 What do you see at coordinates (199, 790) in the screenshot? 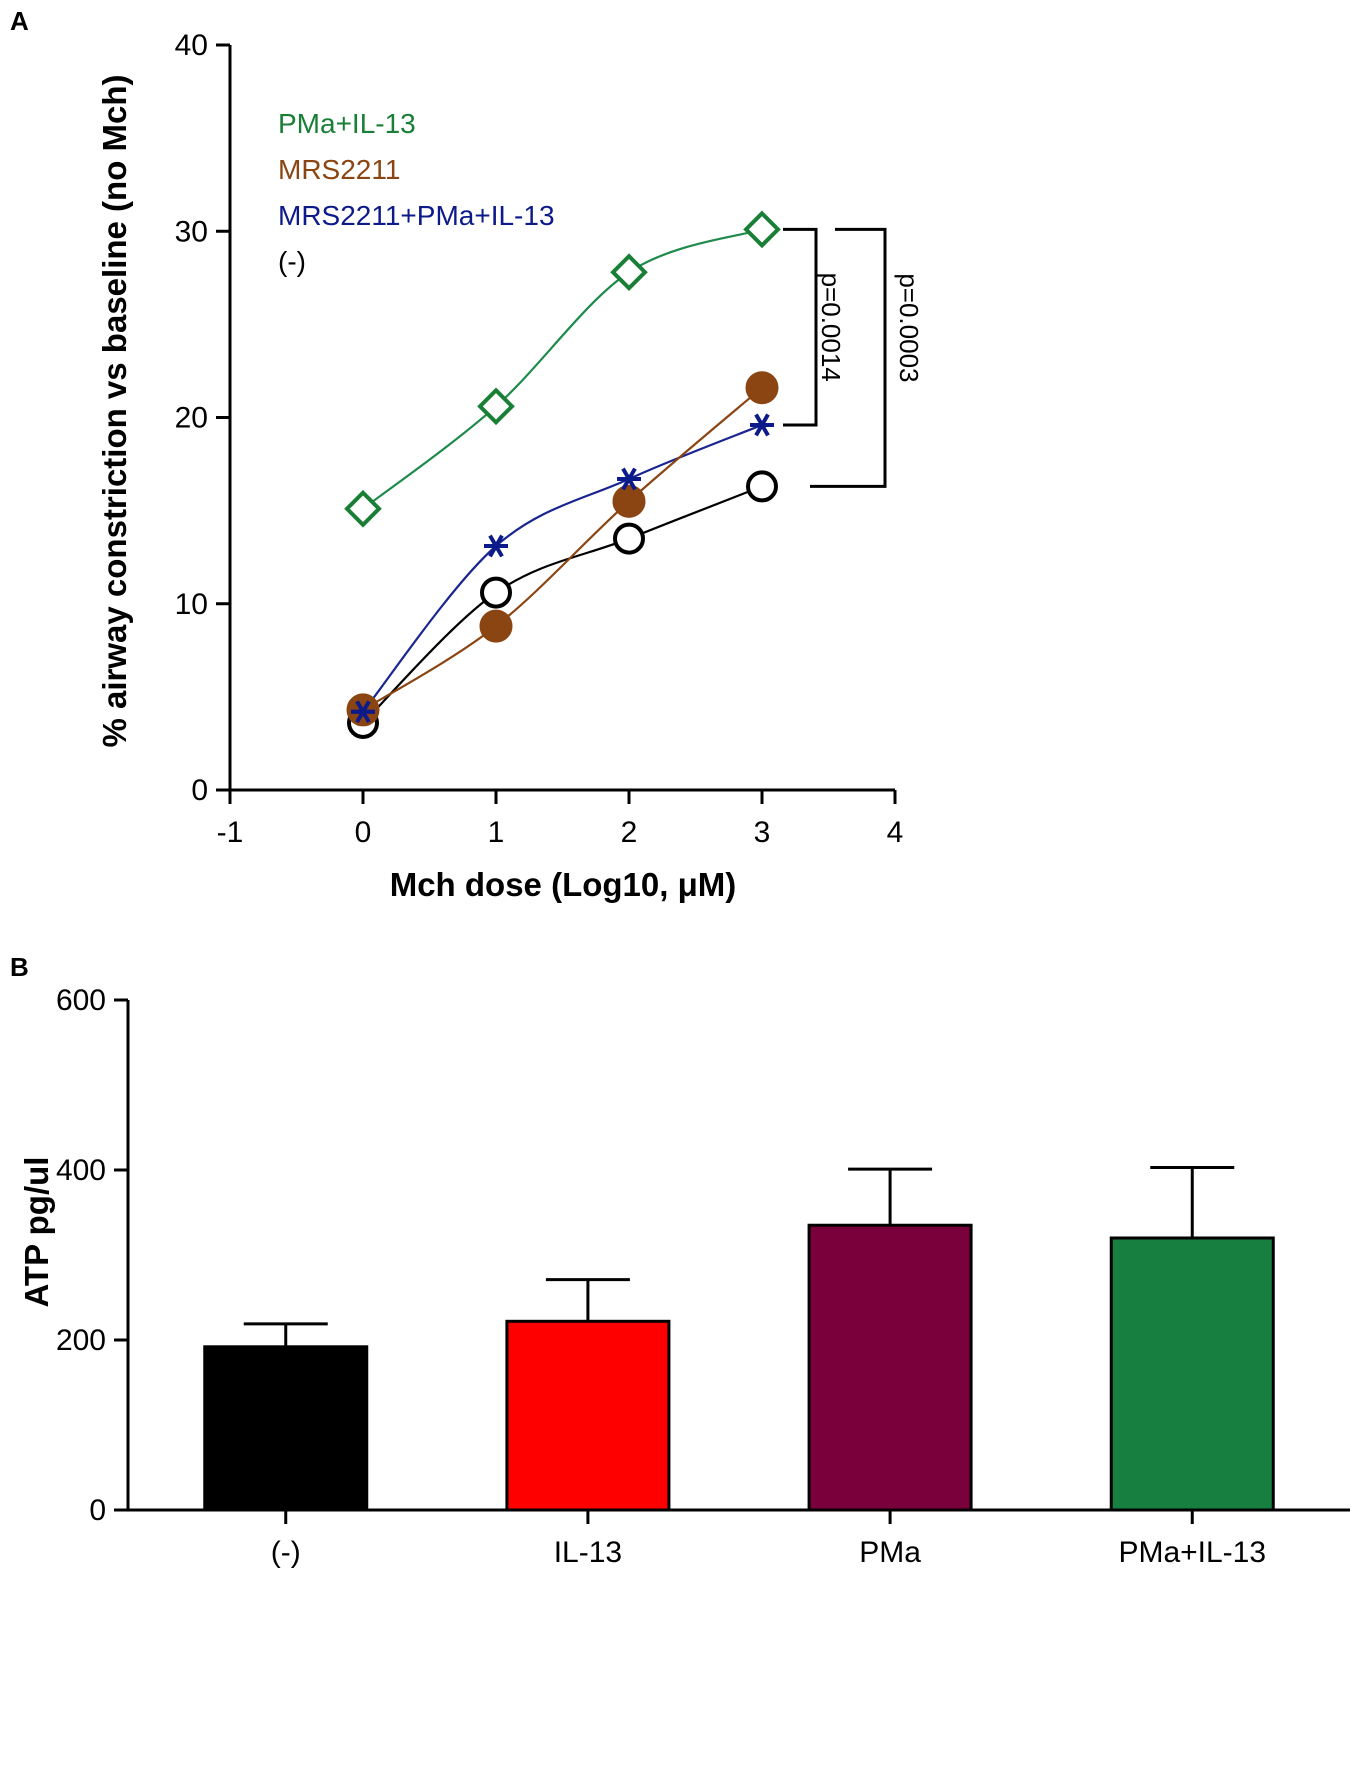
I see `y-tick-label-a: 0` at bounding box center [199, 790].